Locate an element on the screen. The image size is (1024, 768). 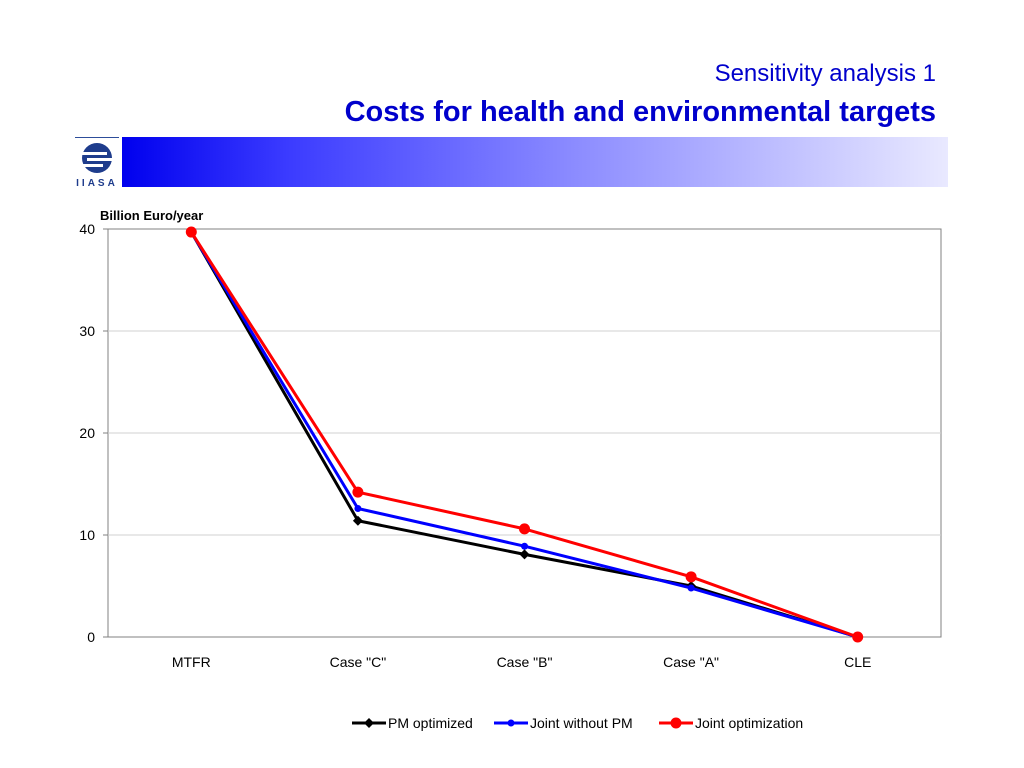
y-tick-label: 40 is located at coordinates (87, 229).